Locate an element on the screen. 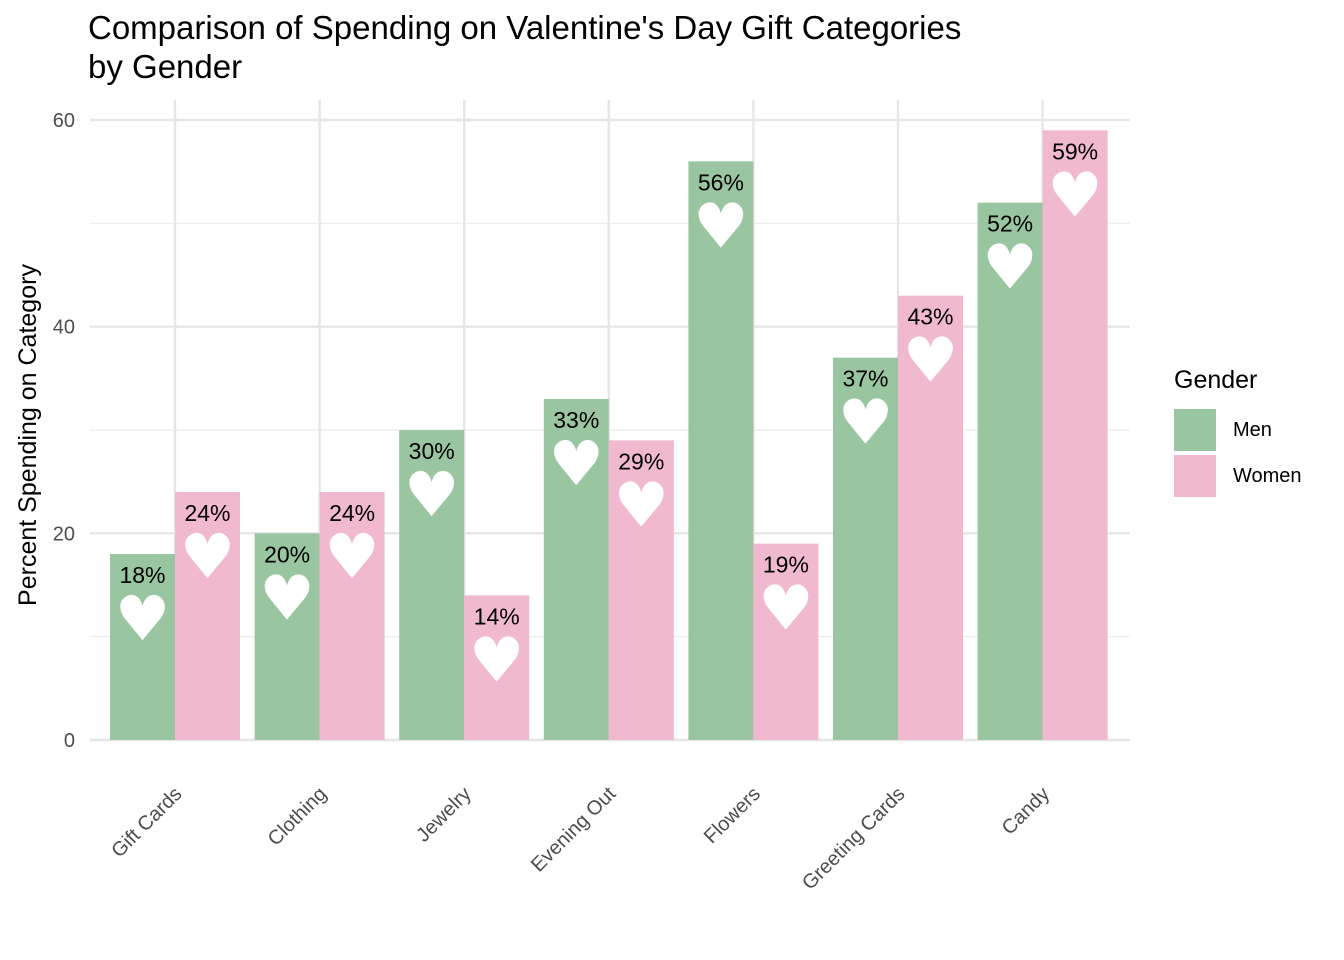  x-tick-label: Jewelry is located at coordinates (443, 814).